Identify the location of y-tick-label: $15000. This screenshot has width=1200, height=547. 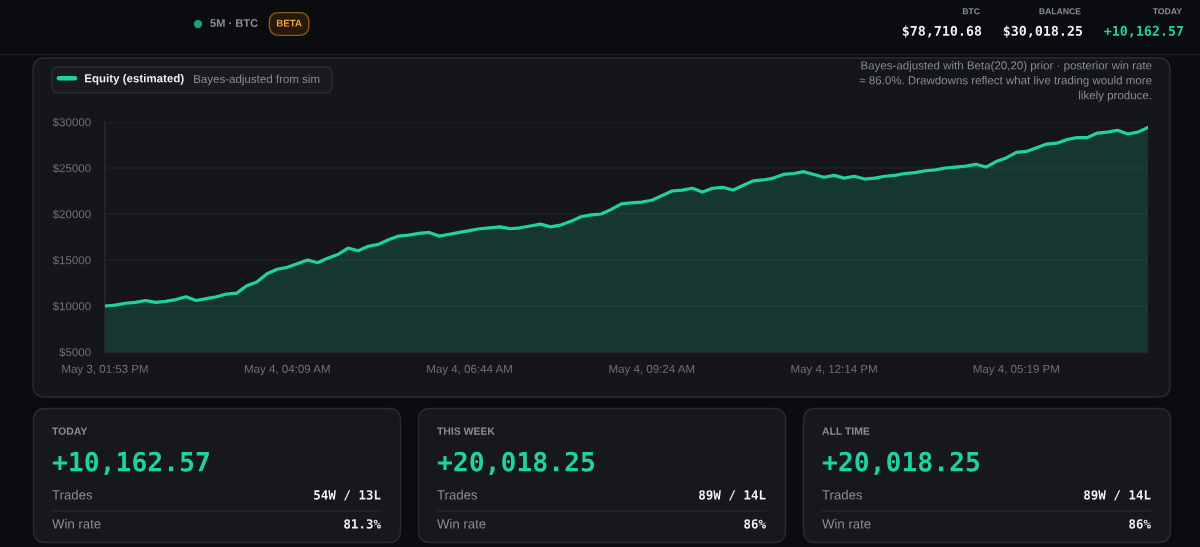
(71, 260).